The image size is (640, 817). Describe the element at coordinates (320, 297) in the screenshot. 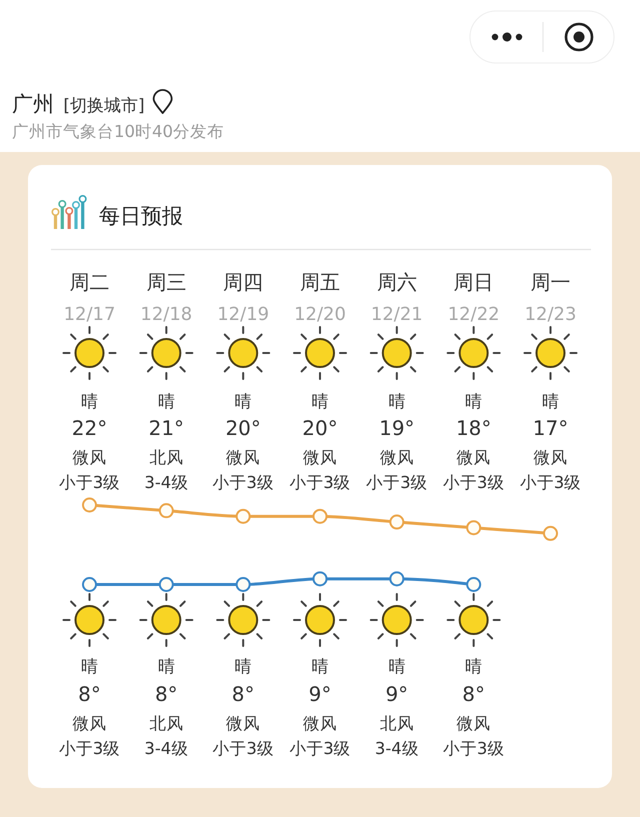

I see `x-tick-label: 周五 12/20` at that location.